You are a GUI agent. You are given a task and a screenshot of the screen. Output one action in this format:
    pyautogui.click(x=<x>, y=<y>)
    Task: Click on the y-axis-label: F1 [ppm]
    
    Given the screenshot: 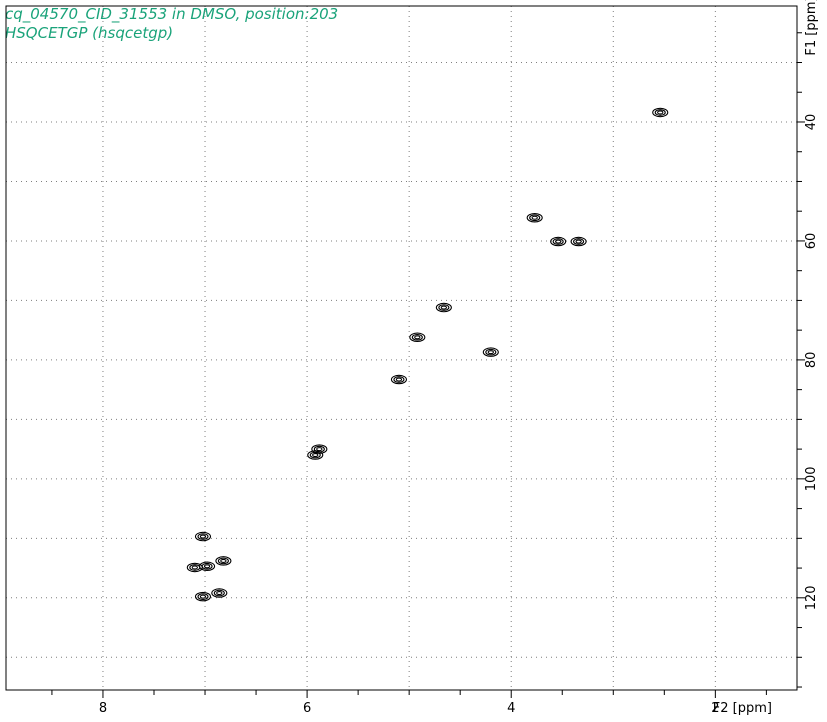 What is the action you would take?
    pyautogui.click(x=811, y=28)
    